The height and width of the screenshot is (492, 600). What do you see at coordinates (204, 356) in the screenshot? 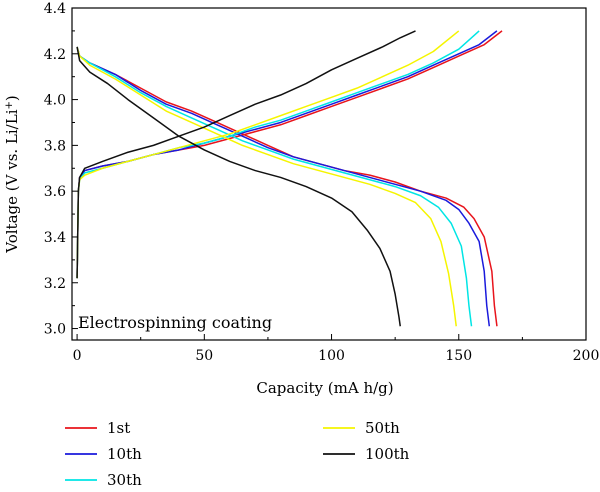
I see `x-tick-label: 50` at bounding box center [204, 356].